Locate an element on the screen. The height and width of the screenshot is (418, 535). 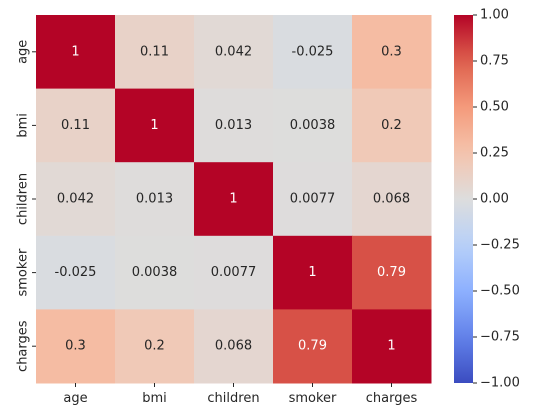
heatmap-cell-age-children is located at coordinates (234, 52).